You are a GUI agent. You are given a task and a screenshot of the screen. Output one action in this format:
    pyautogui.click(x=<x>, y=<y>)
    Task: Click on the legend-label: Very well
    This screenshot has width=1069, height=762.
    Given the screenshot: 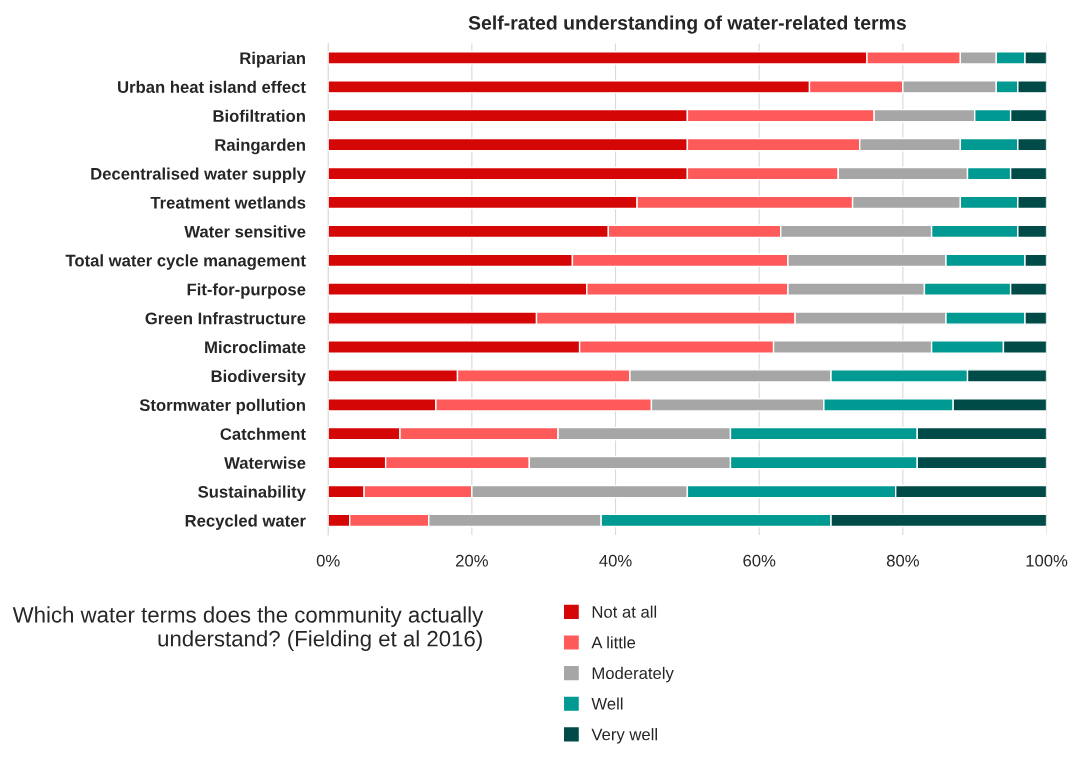 What is the action you would take?
    pyautogui.click(x=624, y=736)
    